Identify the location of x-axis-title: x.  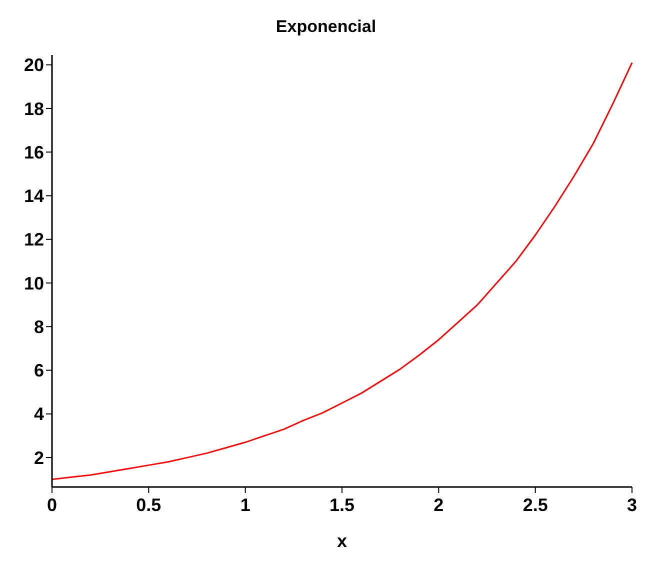
(342, 541).